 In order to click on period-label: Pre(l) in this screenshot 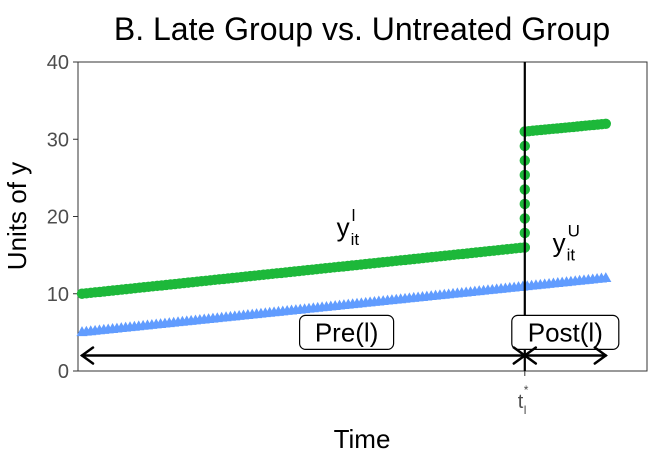, I will do `click(347, 332)`.